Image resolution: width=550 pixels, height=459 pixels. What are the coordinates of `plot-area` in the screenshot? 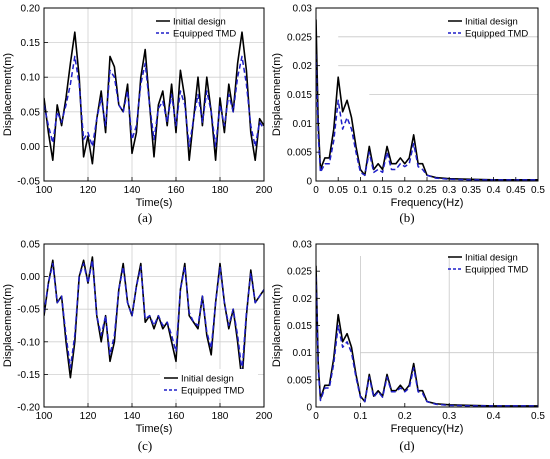 It's located at (427, 325).